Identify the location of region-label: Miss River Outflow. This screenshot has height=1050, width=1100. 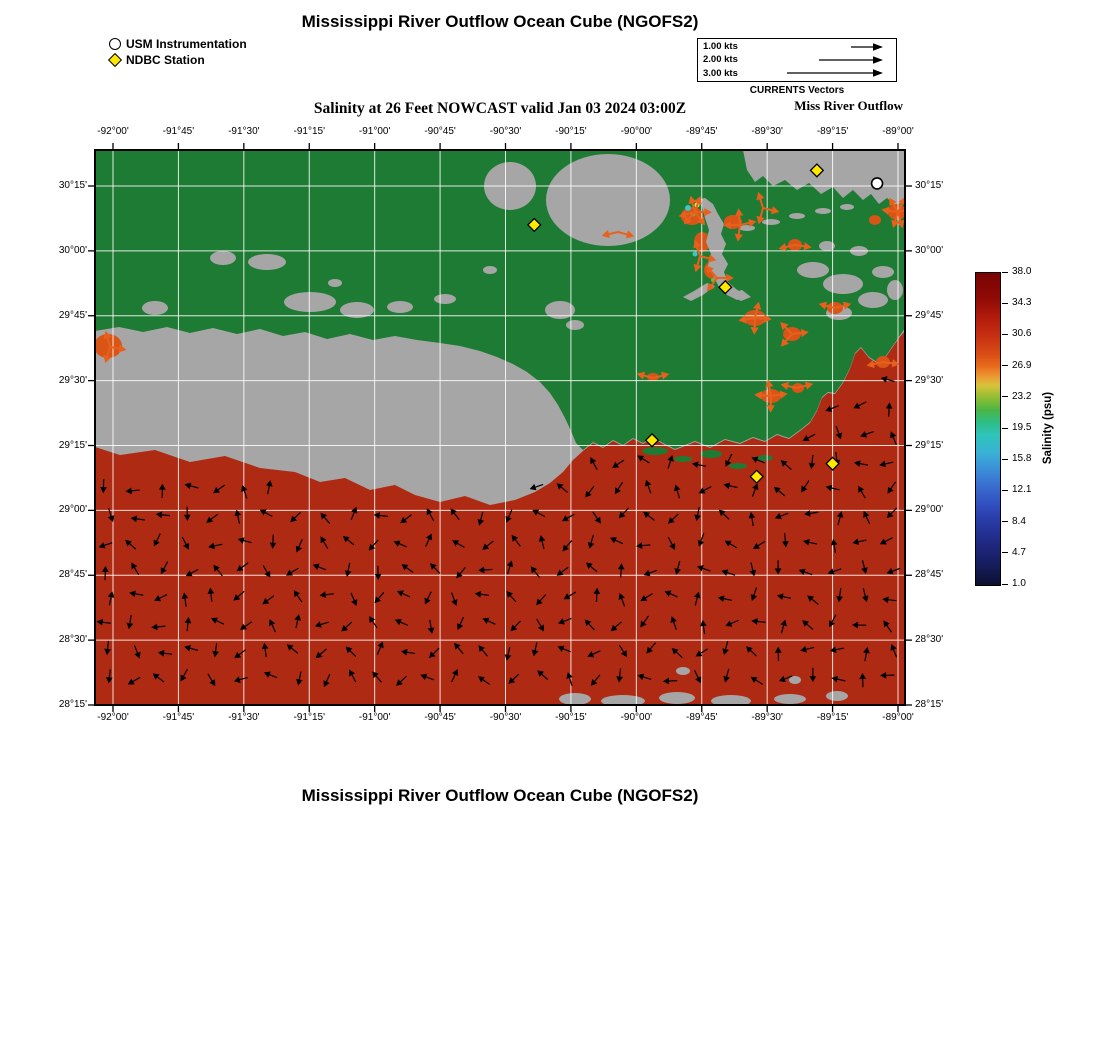
(848, 105).